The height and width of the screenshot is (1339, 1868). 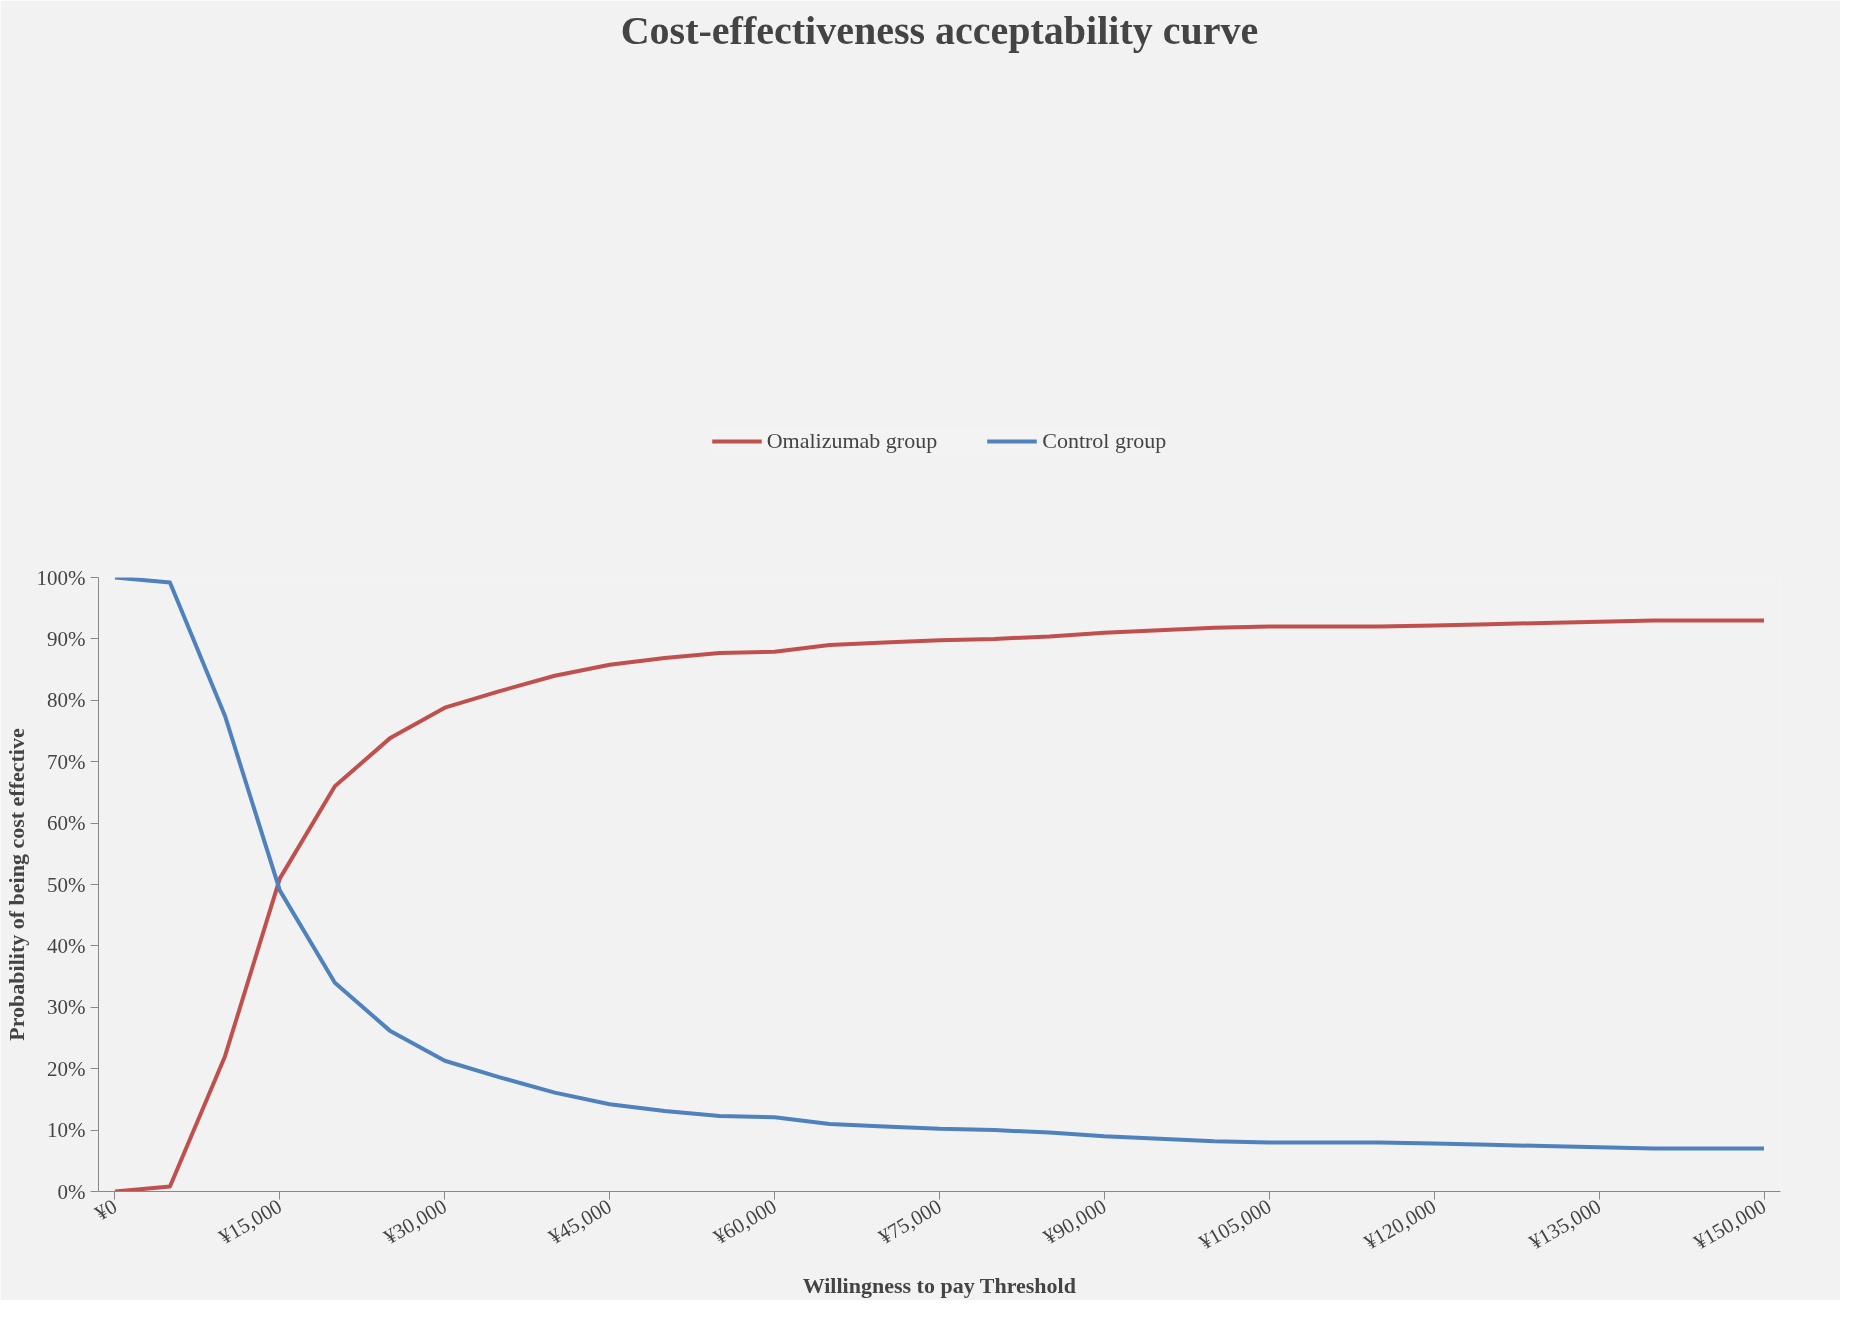 I want to click on y-tick-label: 60%, so click(x=66, y=823).